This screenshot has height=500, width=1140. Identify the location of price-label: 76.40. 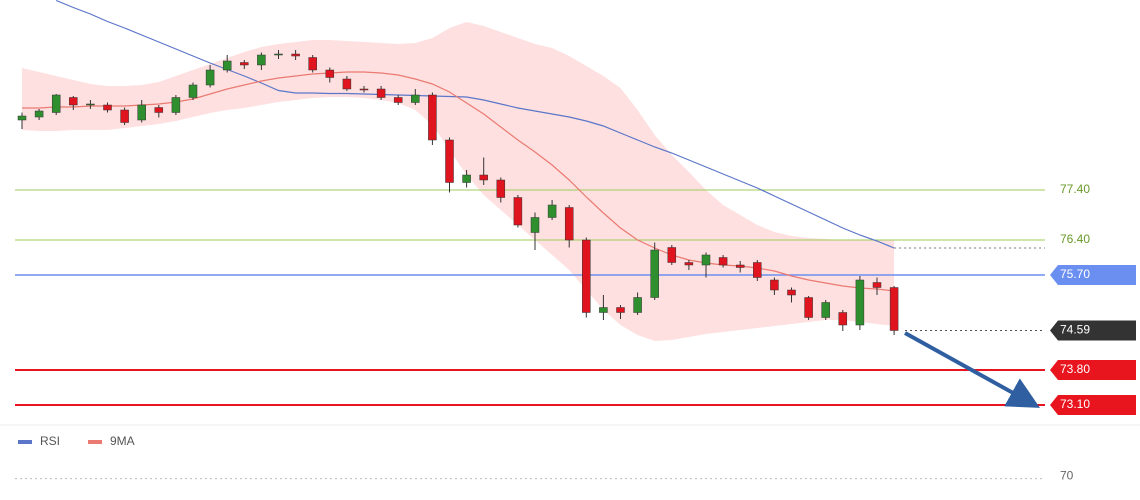
(1075, 239).